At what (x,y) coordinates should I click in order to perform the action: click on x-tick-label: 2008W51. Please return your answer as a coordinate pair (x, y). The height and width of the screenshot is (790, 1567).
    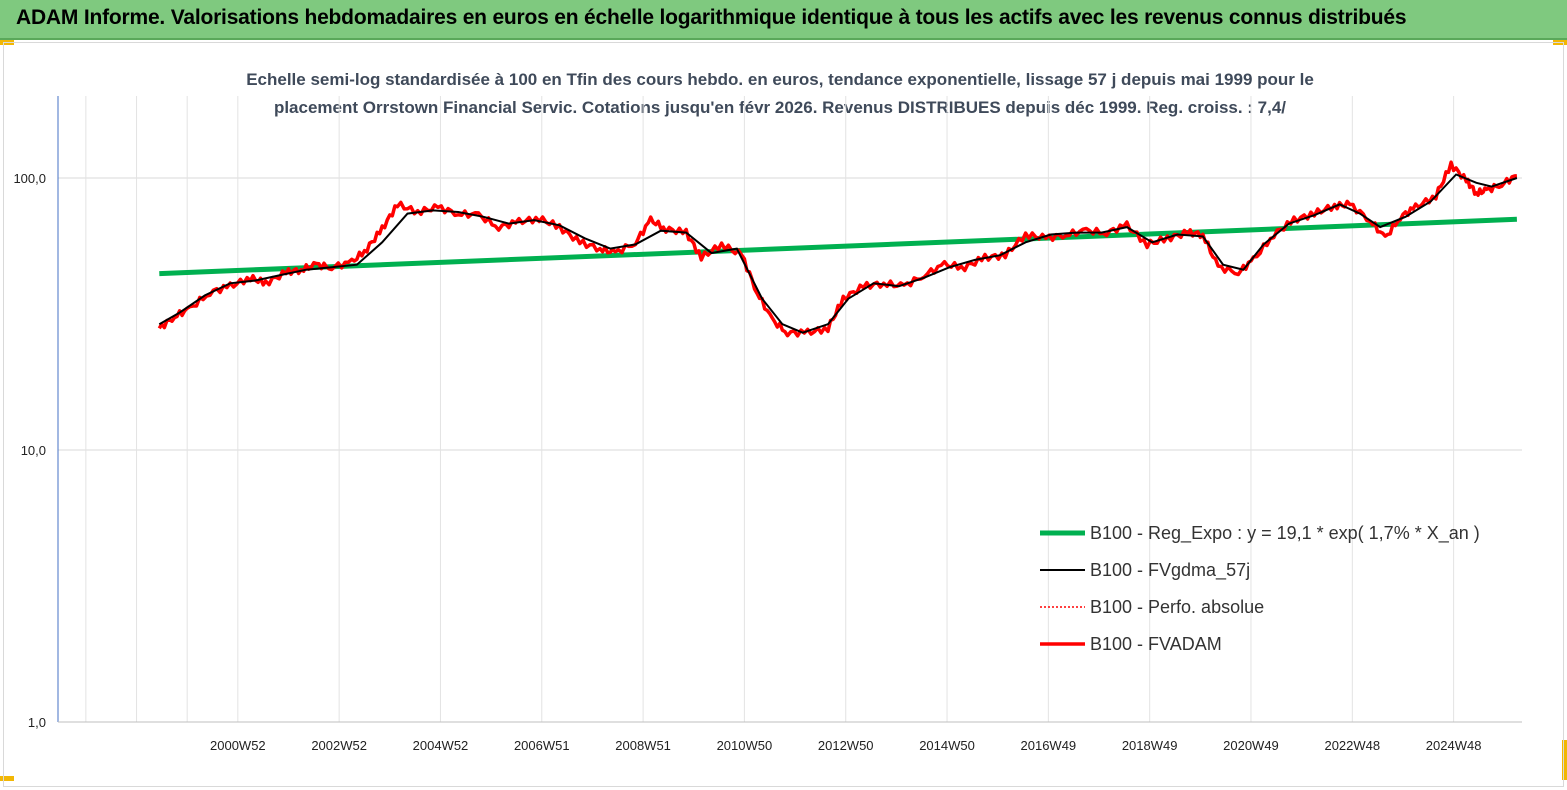
    Looking at the image, I should click on (643, 745).